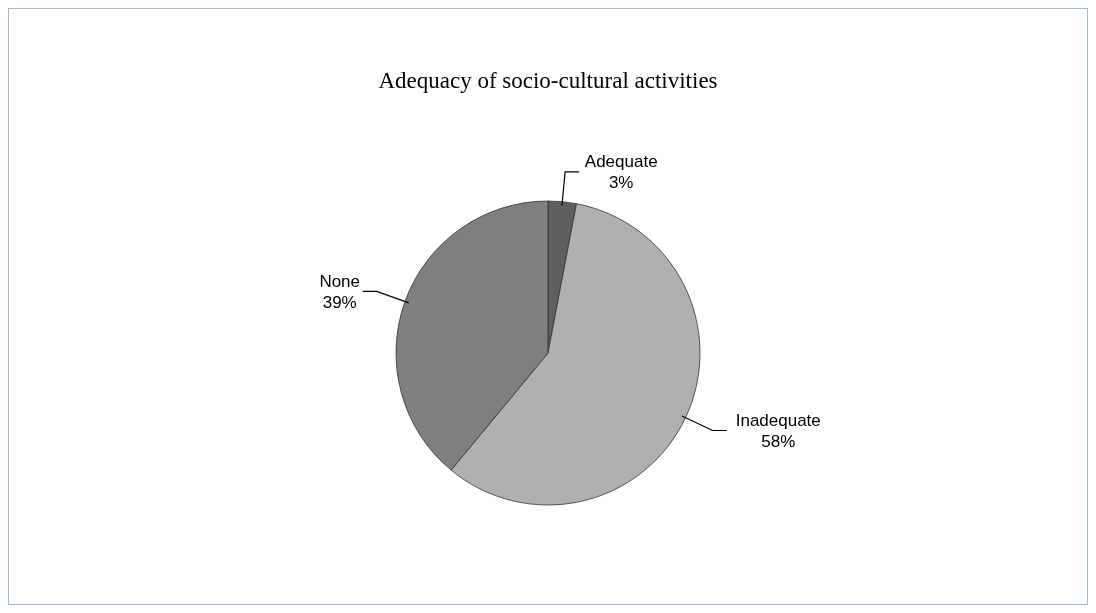 The height and width of the screenshot is (613, 1096). I want to click on slice-label: Inadequate, so click(778, 420).